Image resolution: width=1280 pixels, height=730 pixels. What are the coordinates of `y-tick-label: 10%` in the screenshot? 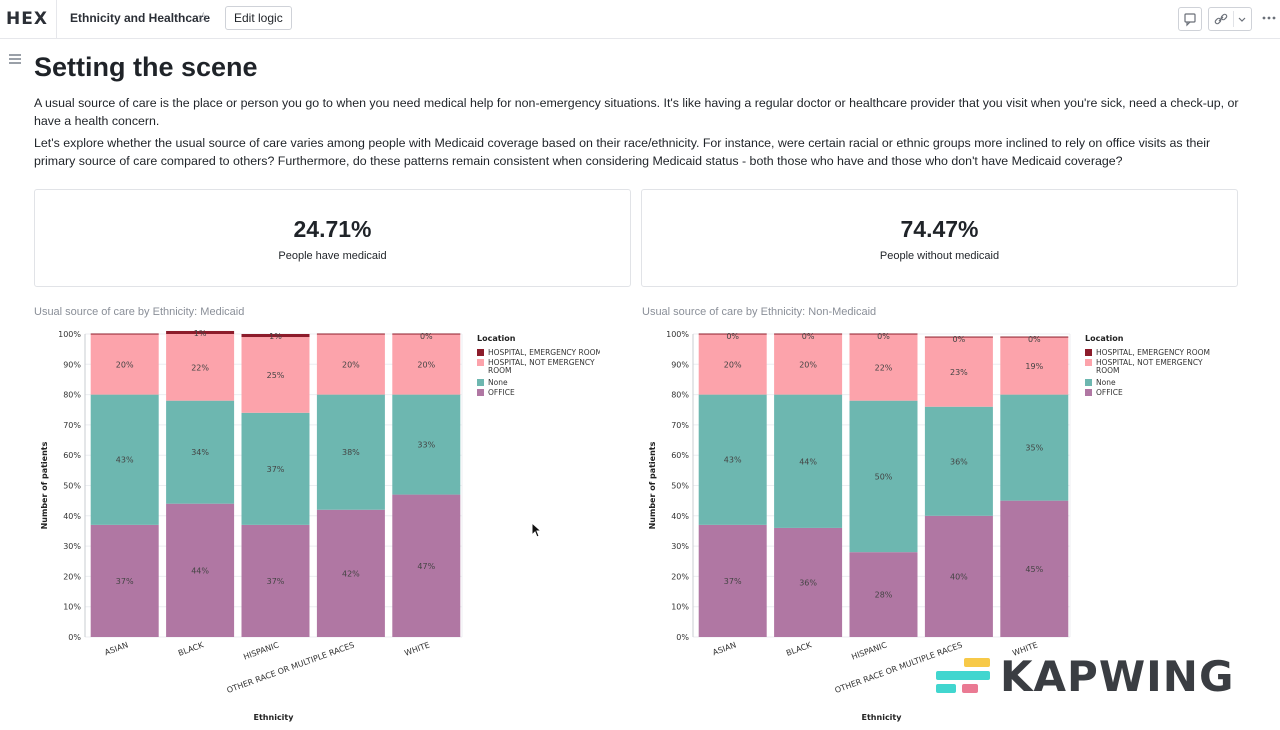 It's located at (680, 607).